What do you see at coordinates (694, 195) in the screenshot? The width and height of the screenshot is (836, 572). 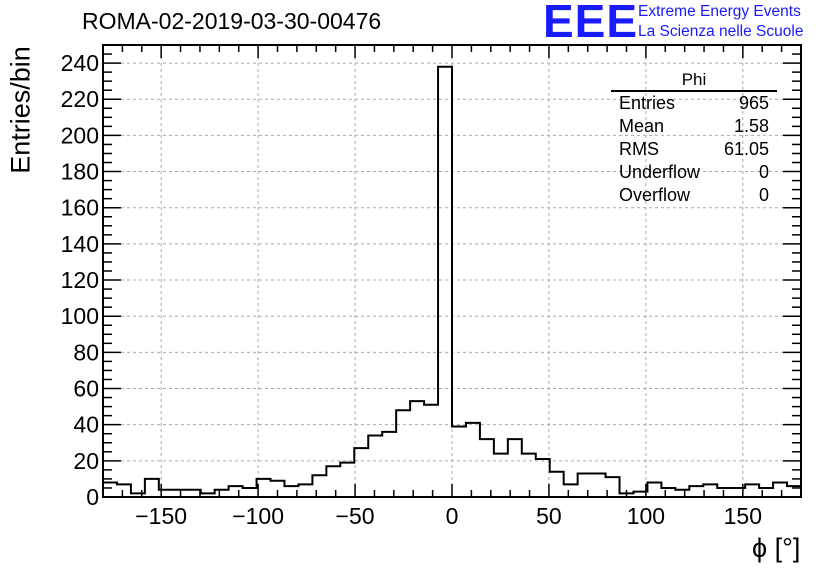 I see `stats-row-overflow: Overflow 0` at bounding box center [694, 195].